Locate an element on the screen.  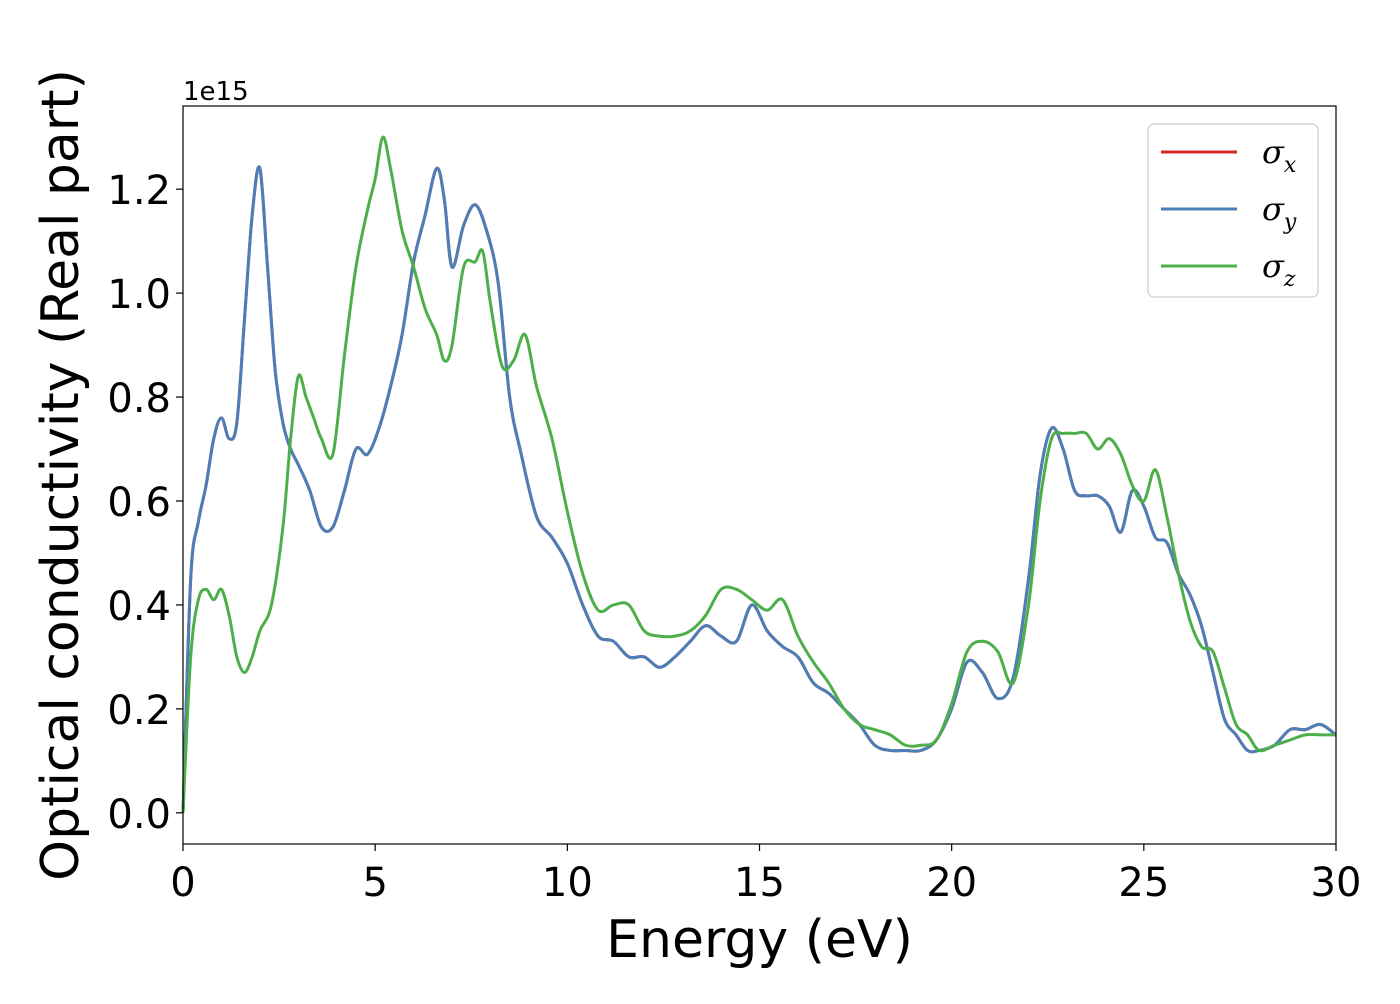
x-tick-label: 25 is located at coordinates (1143, 883).